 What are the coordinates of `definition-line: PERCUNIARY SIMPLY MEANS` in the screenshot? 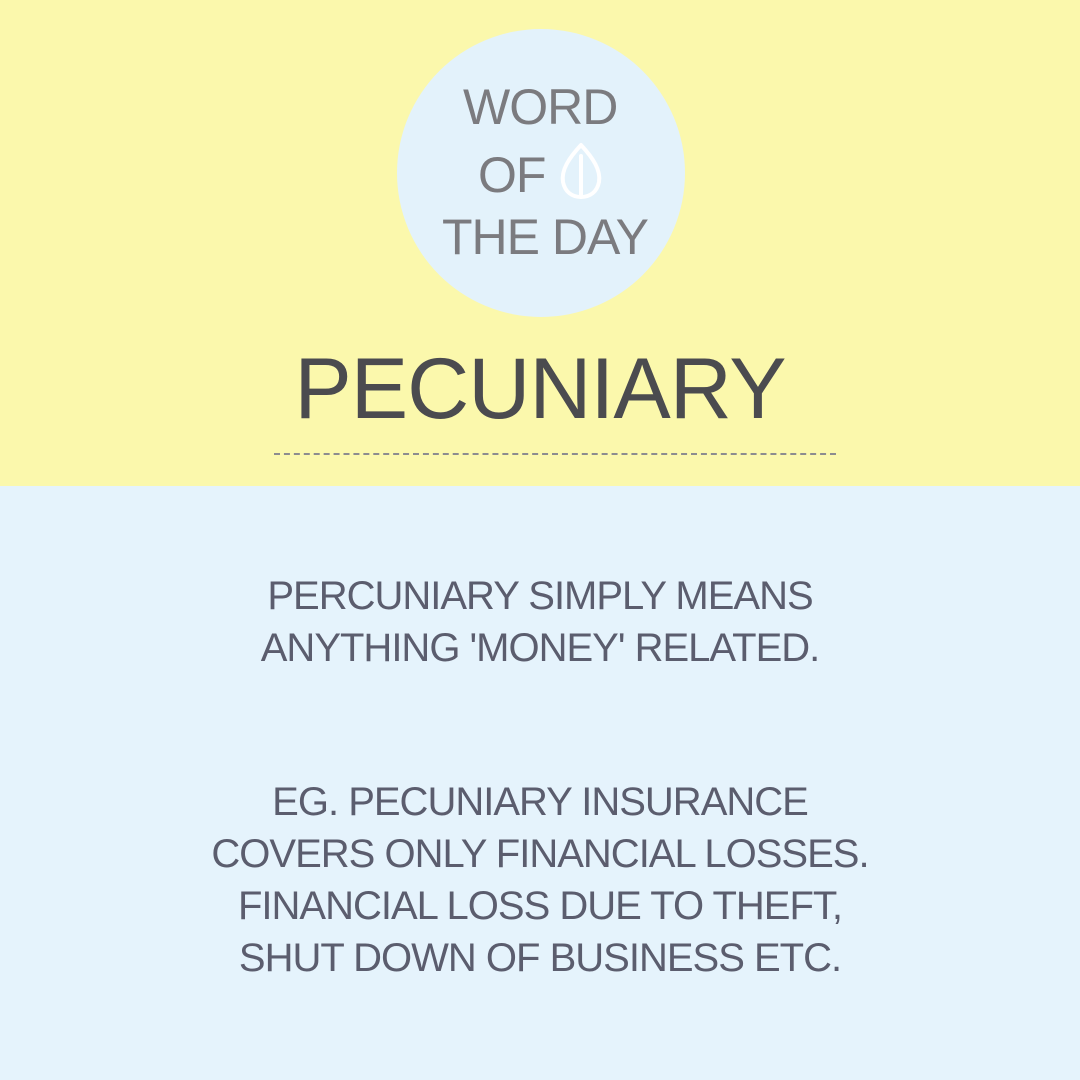 It's located at (540, 596).